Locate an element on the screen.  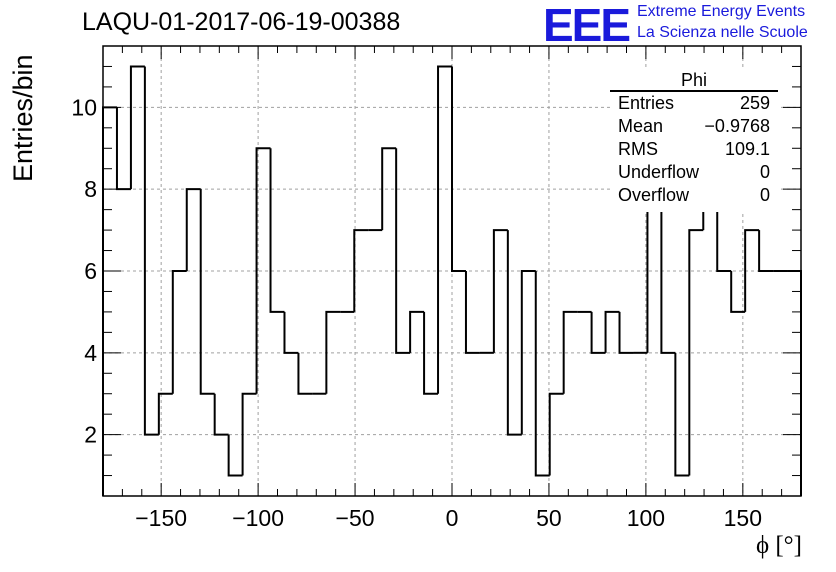
y-tick-label: 10 is located at coordinates (84, 107).